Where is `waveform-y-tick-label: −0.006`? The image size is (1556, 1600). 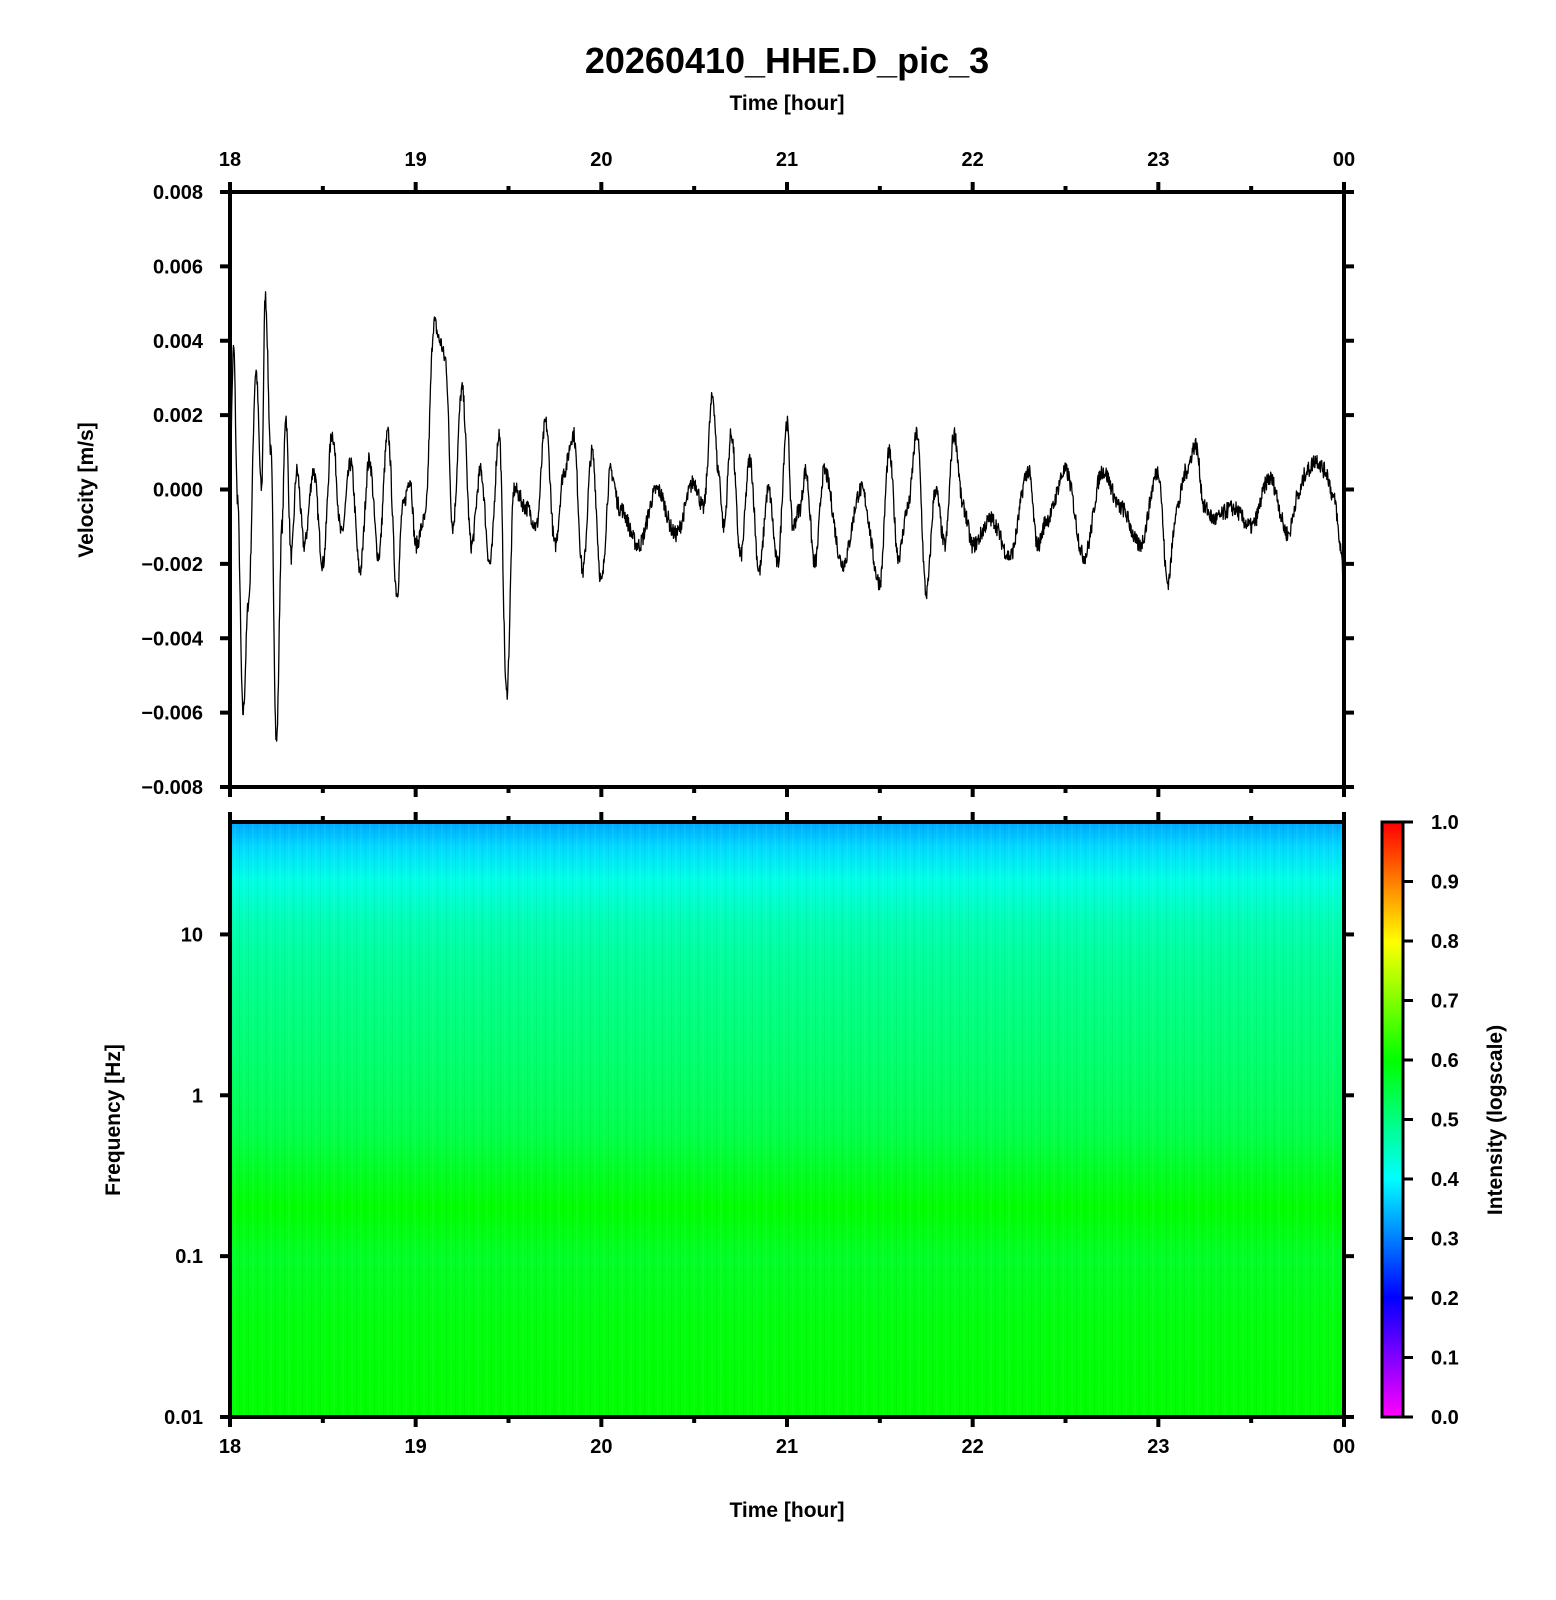 waveform-y-tick-label: −0.006 is located at coordinates (172, 714).